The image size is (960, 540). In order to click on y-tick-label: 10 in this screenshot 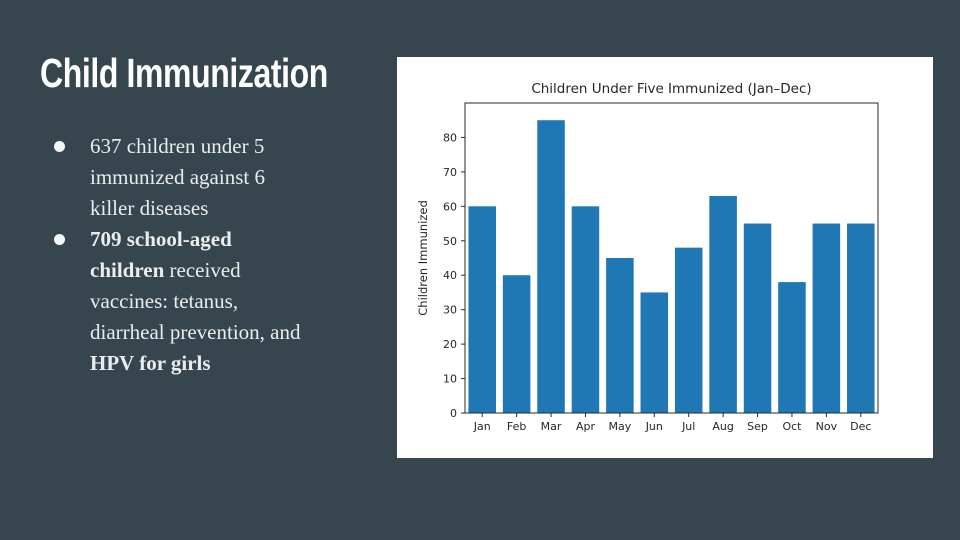, I will do `click(450, 379)`.